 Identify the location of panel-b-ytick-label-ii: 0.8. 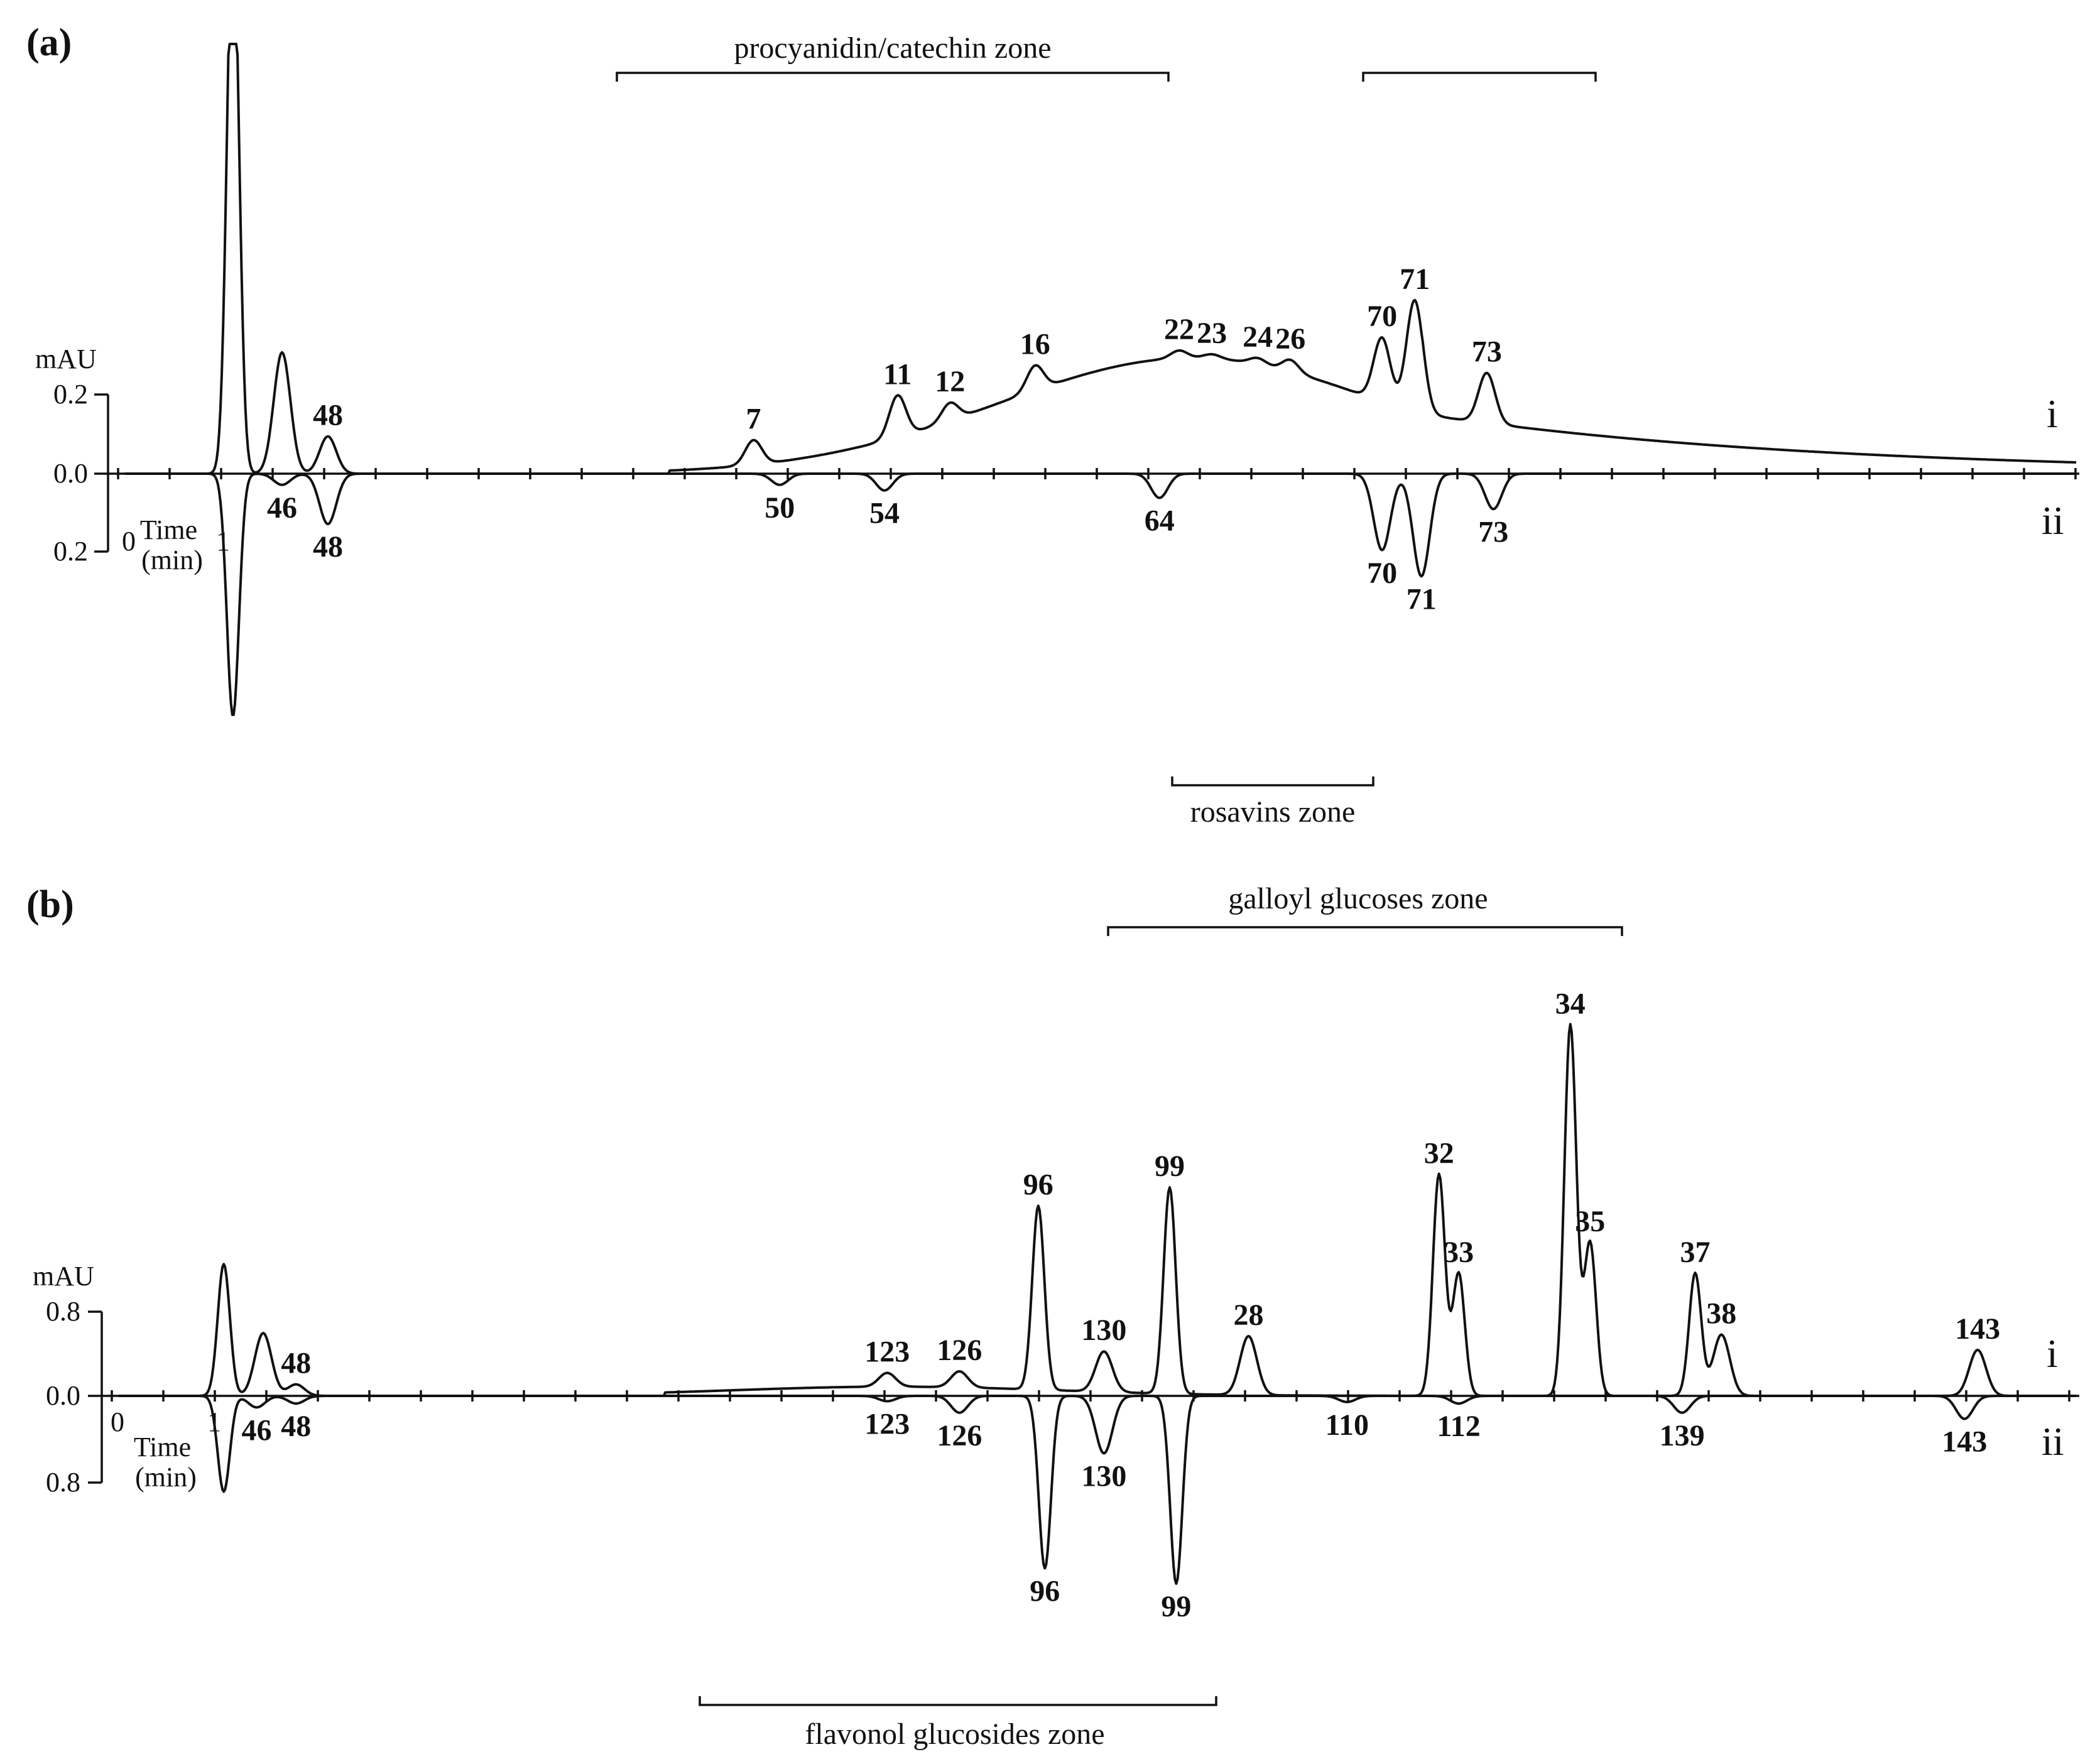
(63, 1482).